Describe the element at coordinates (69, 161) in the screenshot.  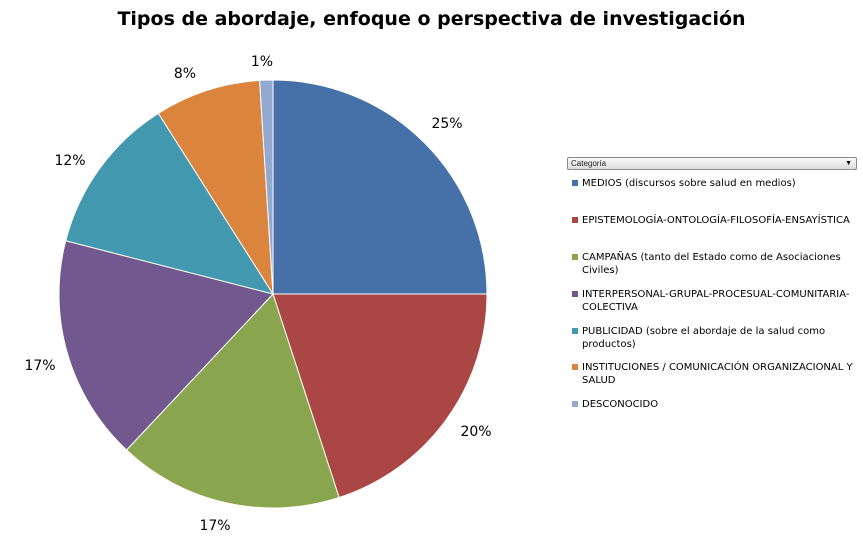
I see `slice-data-label: 12%` at that location.